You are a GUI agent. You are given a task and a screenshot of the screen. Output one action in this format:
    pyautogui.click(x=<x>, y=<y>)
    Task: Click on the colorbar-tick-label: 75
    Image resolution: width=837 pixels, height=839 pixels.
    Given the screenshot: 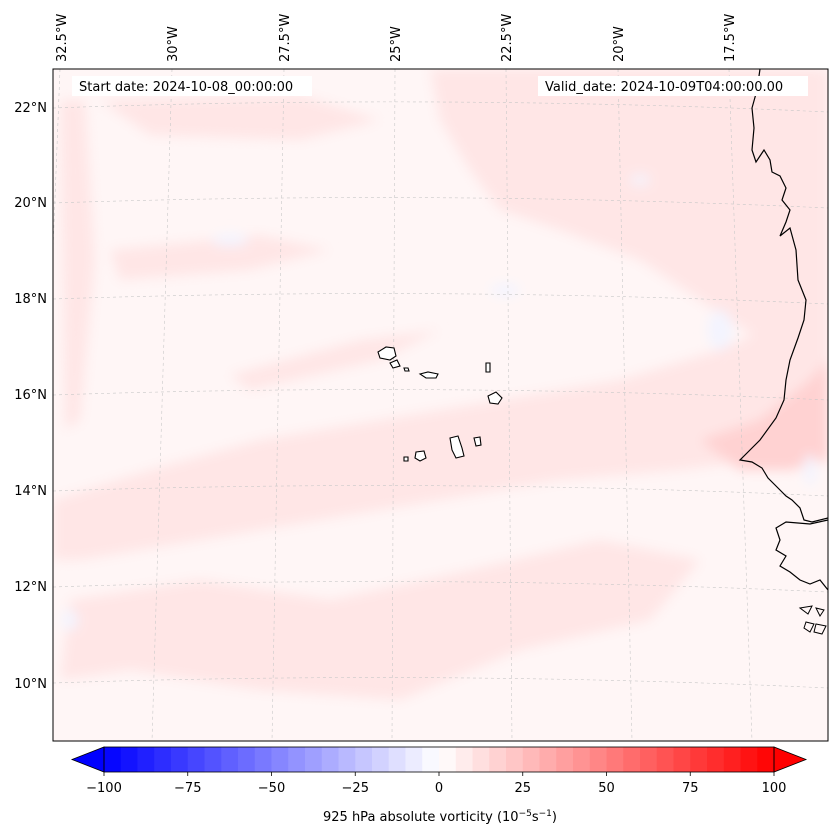 What is the action you would take?
    pyautogui.click(x=690, y=788)
    